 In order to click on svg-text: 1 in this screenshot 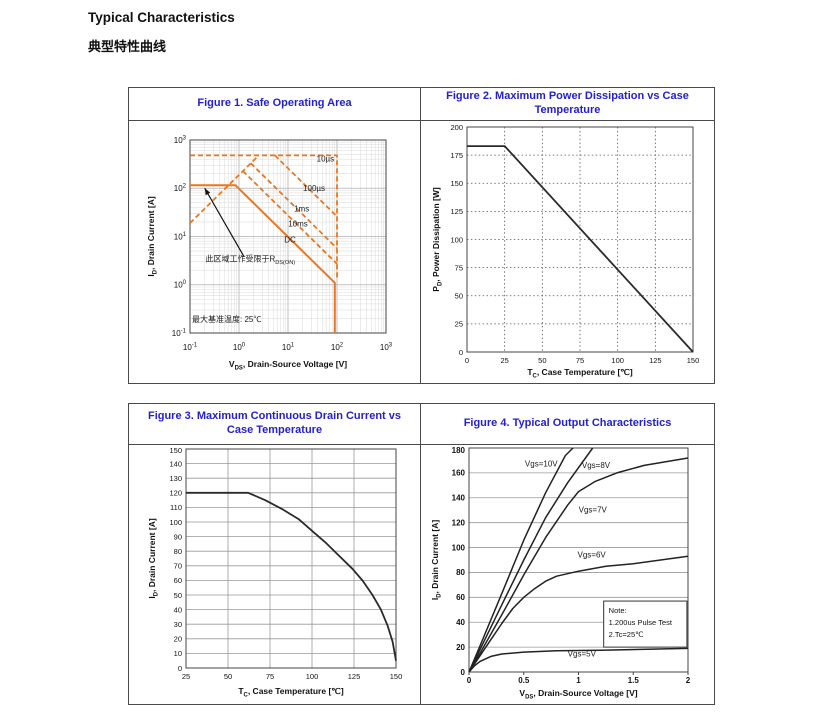, I will do `click(578, 680)`.